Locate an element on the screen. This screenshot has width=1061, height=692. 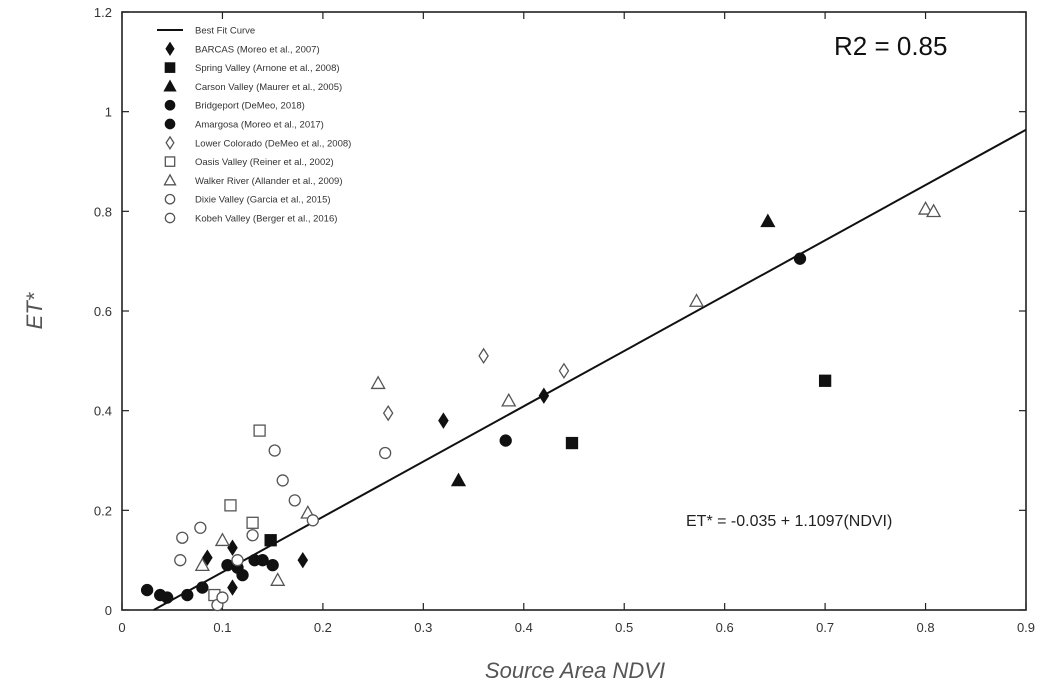
legend-label: BARCAS (Moreo et al., 2007) is located at coordinates (257, 49).